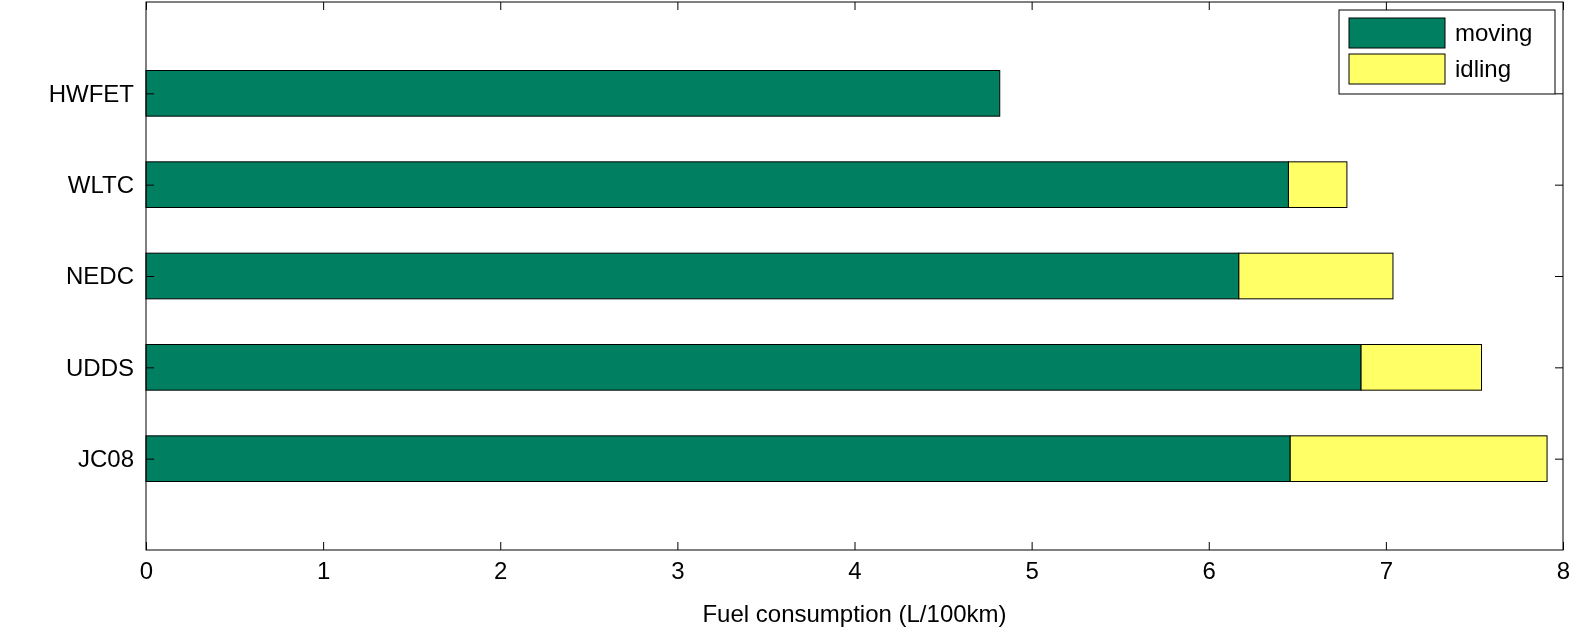 This screenshot has width=1580, height=632. What do you see at coordinates (855, 571) in the screenshot?
I see `x-tick-label: 4` at bounding box center [855, 571].